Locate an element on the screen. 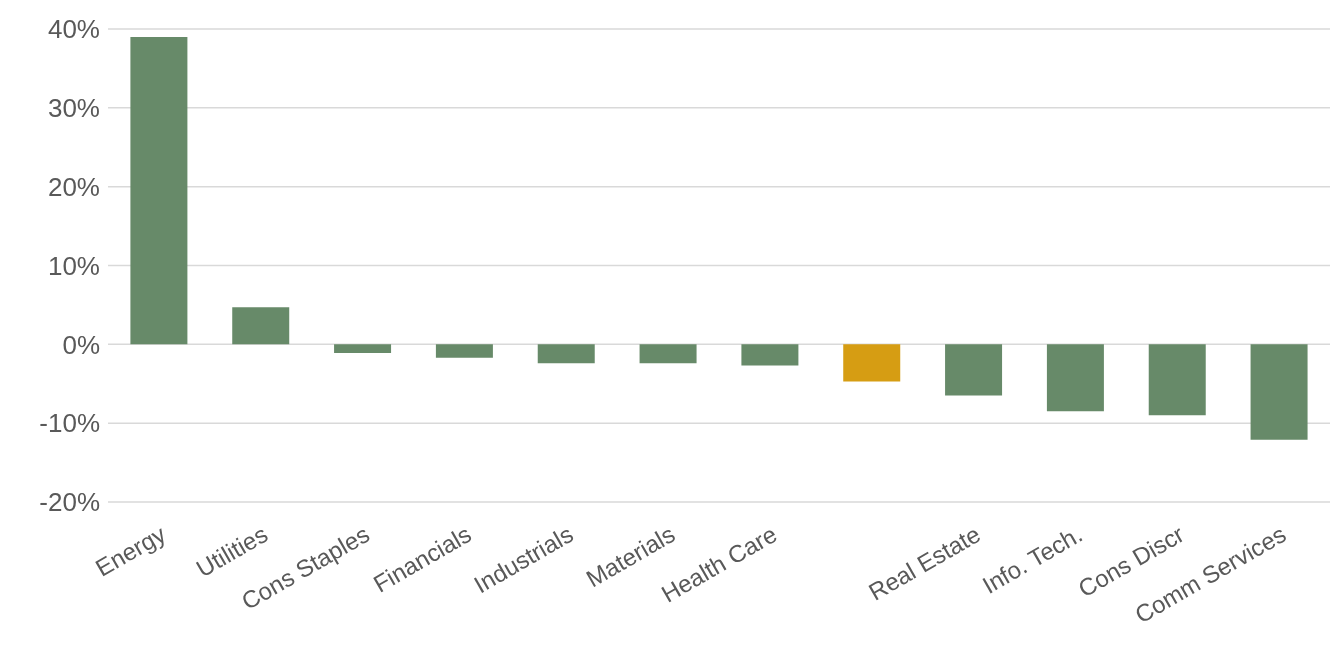 The width and height of the screenshot is (1335, 664). y-tick-label: -10% is located at coordinates (69, 423).